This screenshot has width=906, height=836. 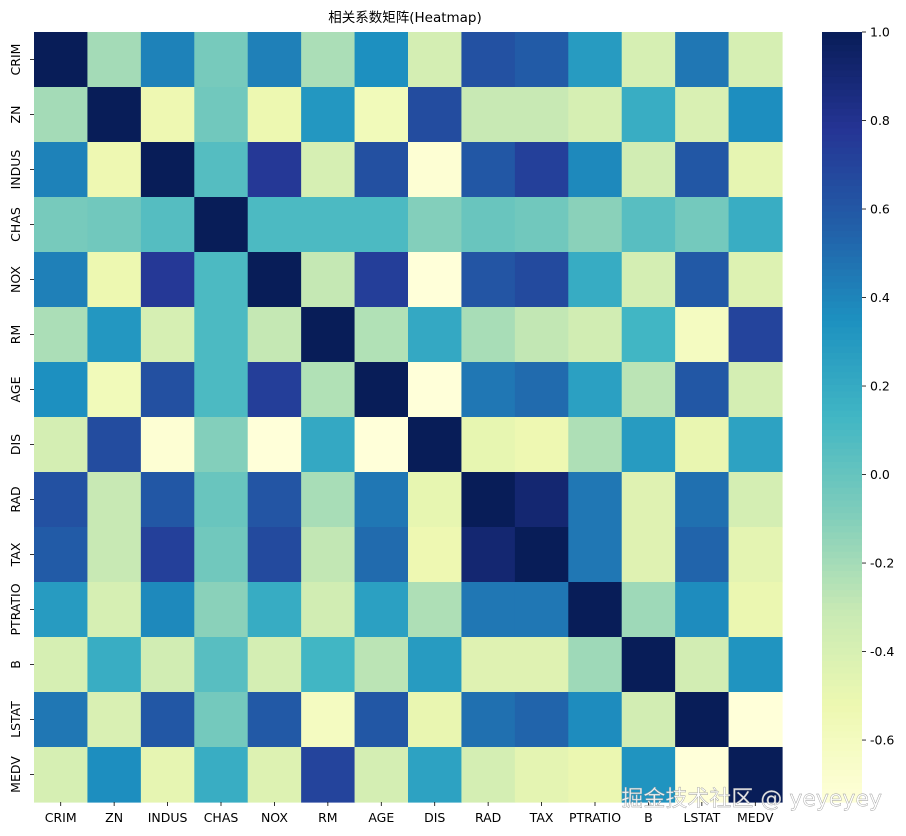 I want to click on heatmap-cell-age-age, so click(x=381, y=390).